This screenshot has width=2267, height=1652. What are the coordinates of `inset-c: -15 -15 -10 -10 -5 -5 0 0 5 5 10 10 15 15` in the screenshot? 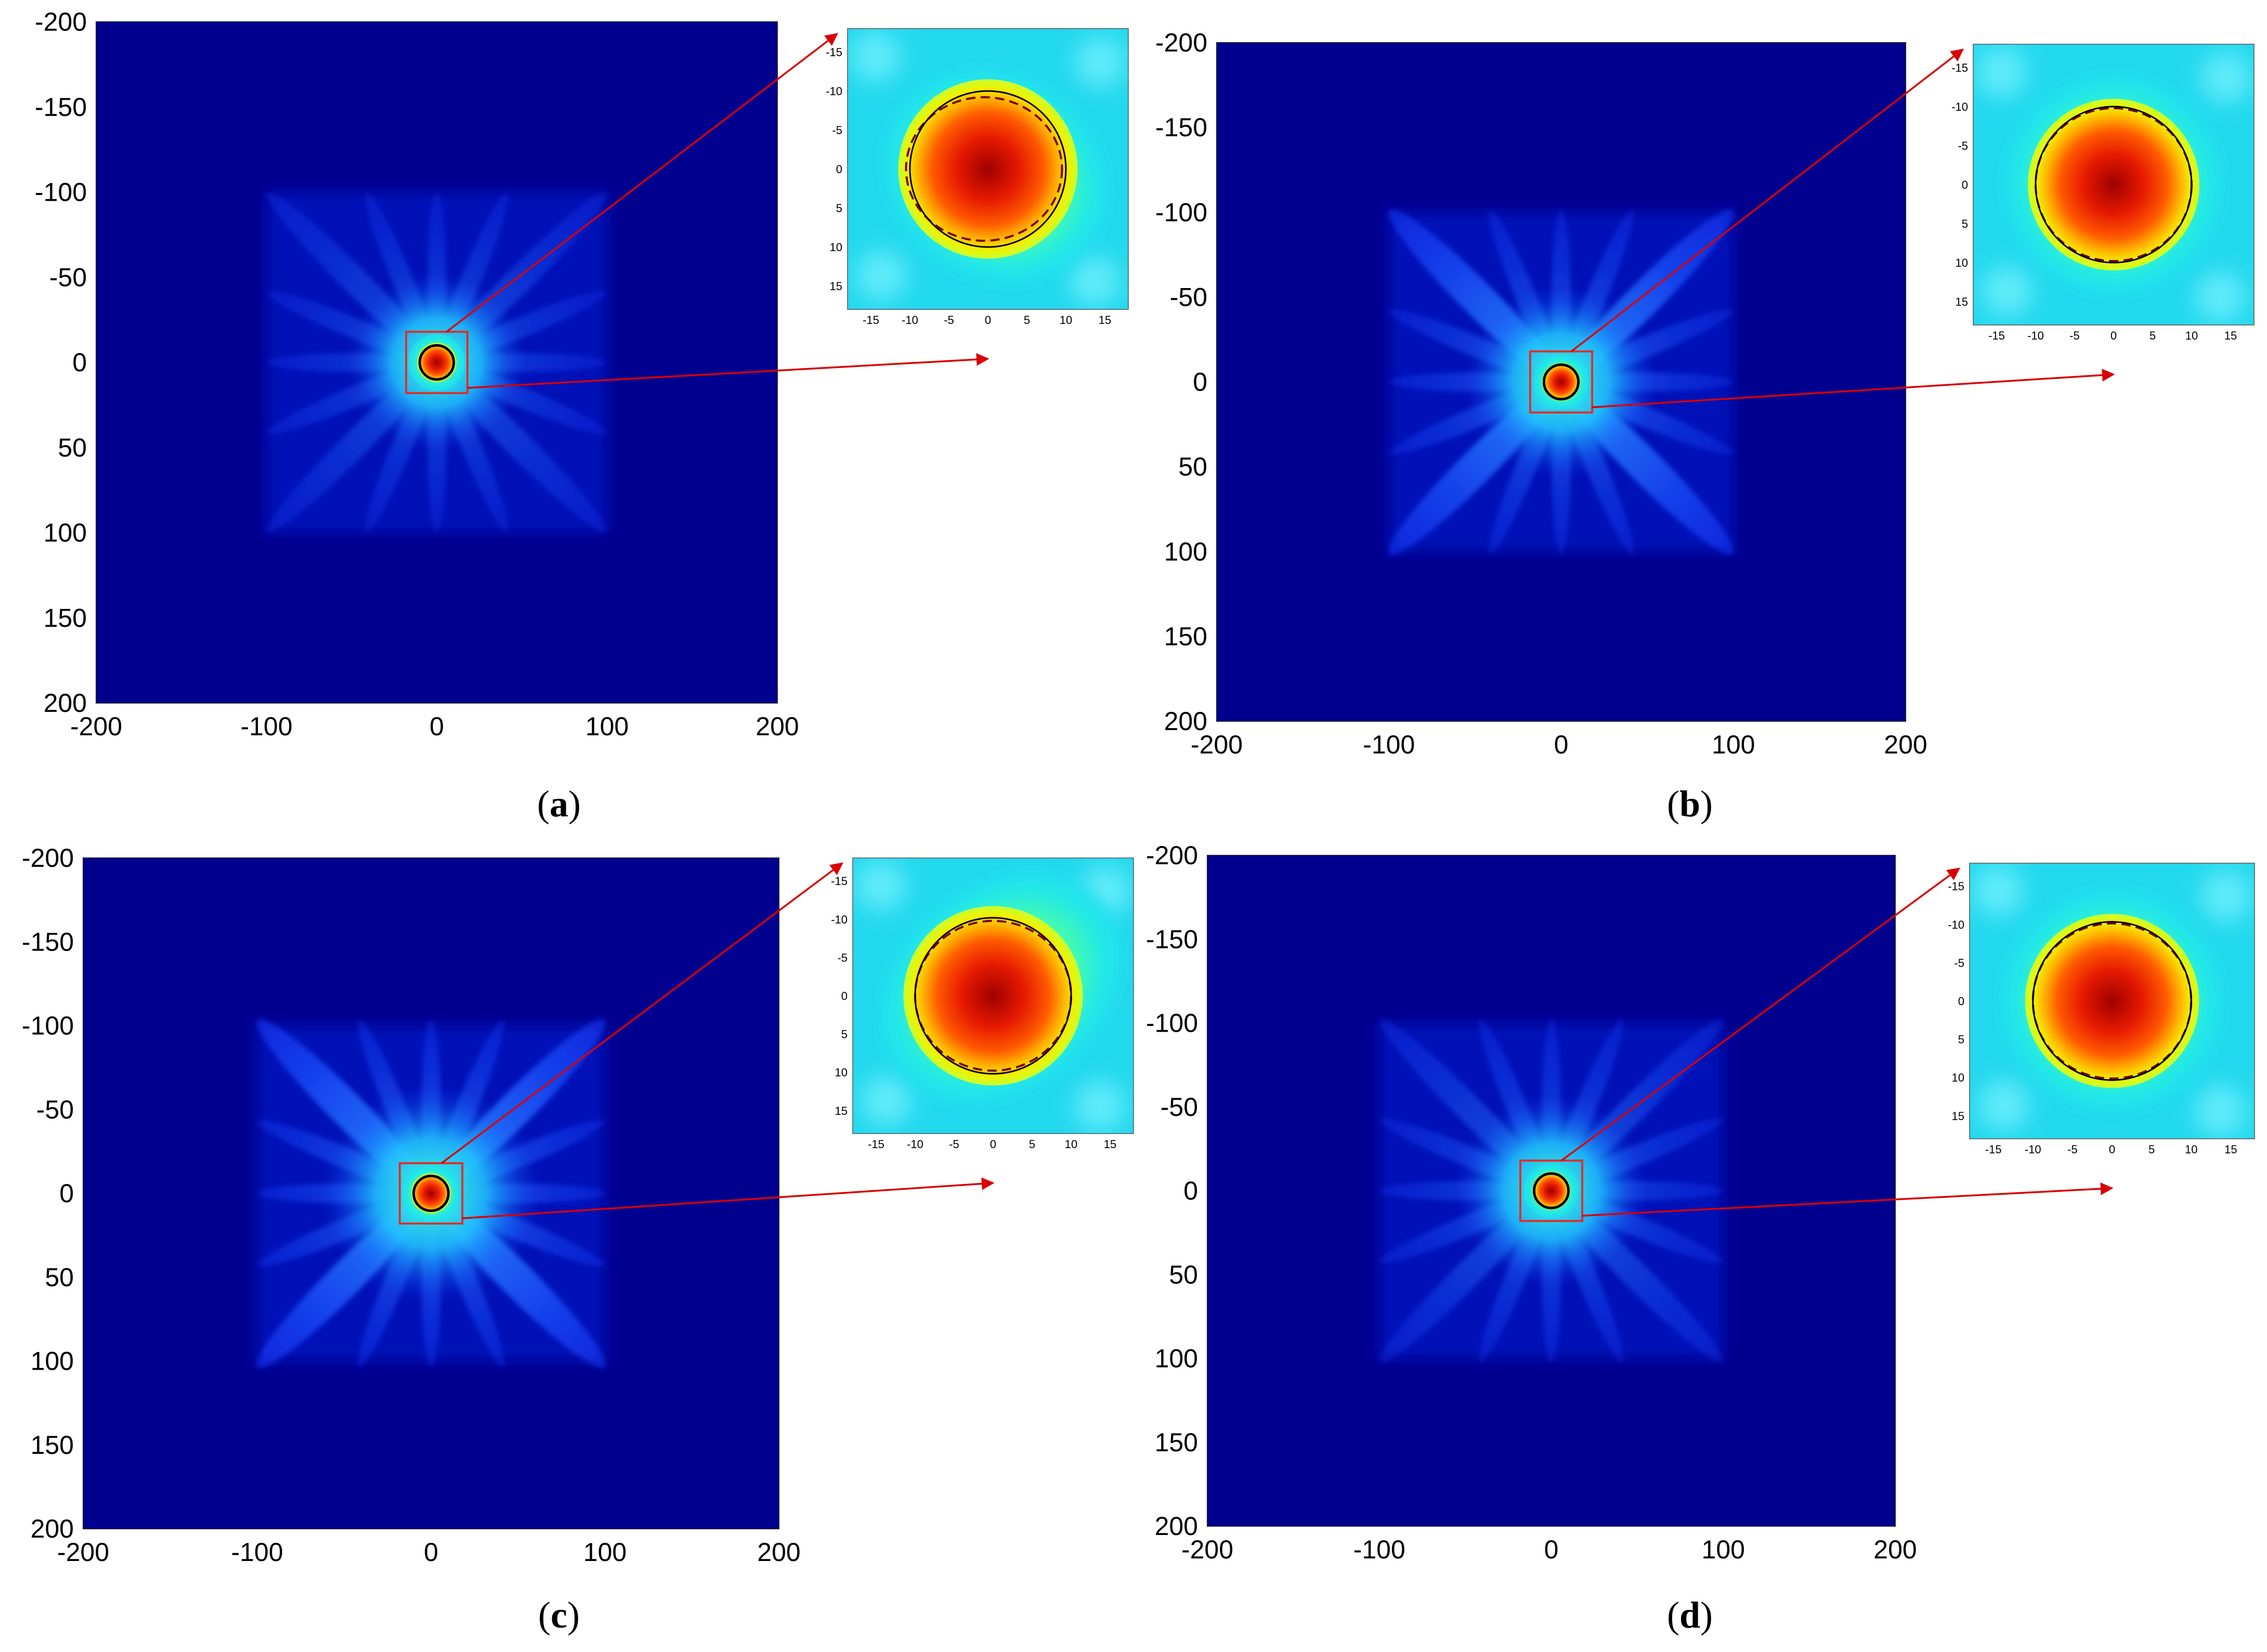 It's located at (982, 1004).